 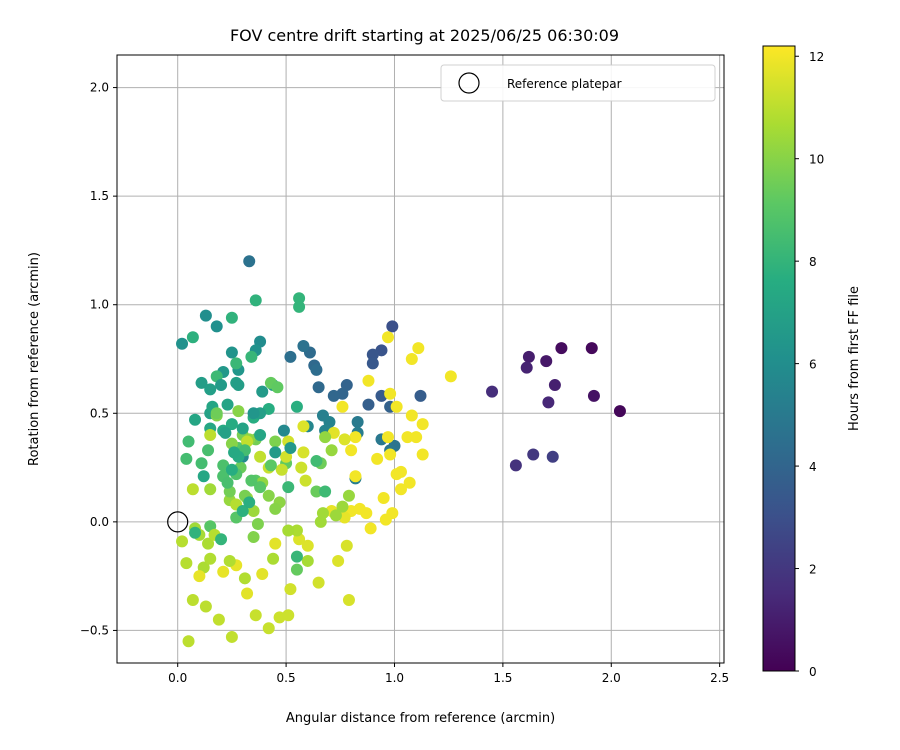 What do you see at coordinates (34, 359) in the screenshot?
I see `y-axis-label: Rotation from reference (arcmin)` at bounding box center [34, 359].